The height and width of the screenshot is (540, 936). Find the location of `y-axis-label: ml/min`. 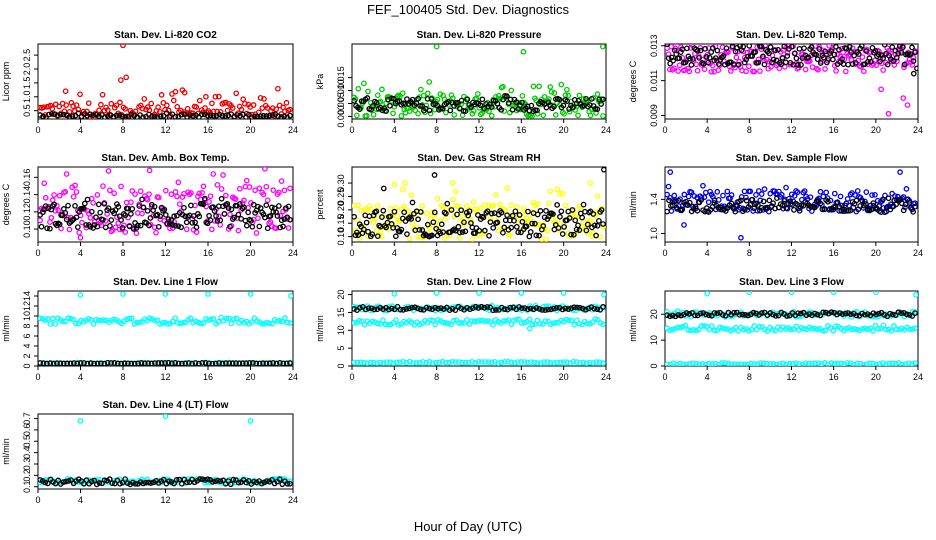

y-axis-label: ml/min is located at coordinates (633, 328).